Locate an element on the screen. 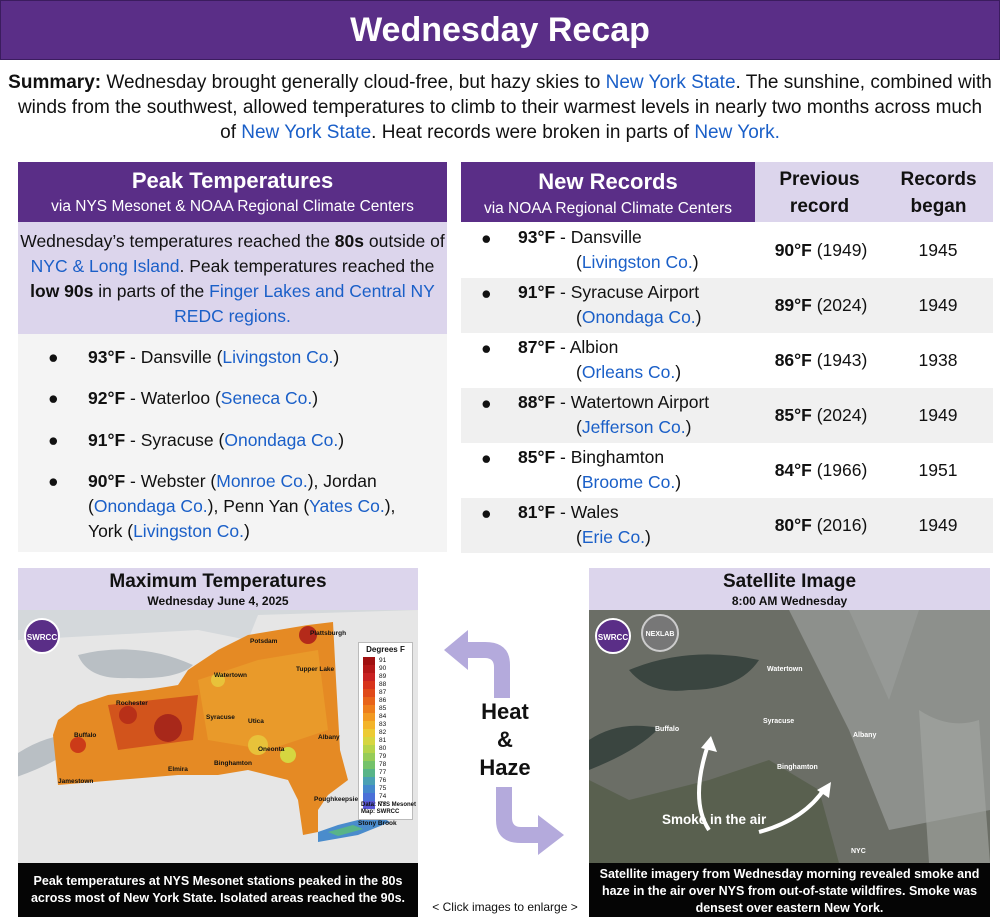 The image size is (1000, 919). record-location: 87°F - Albion is located at coordinates (568, 347).